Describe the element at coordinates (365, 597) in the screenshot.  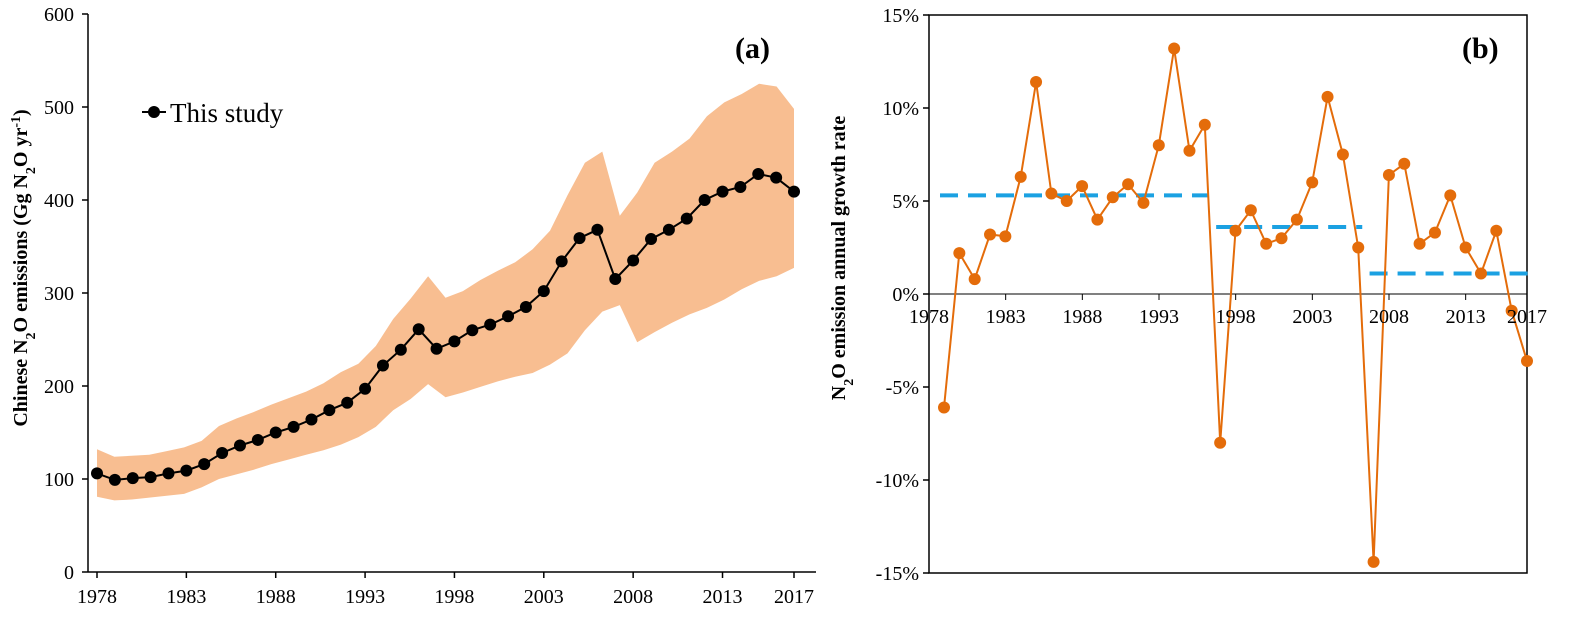
I see `x-tick-label: 1993` at that location.